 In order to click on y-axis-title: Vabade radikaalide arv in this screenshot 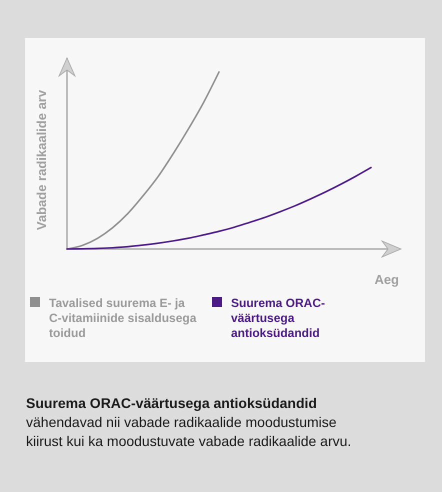, I will do `click(41, 159)`.